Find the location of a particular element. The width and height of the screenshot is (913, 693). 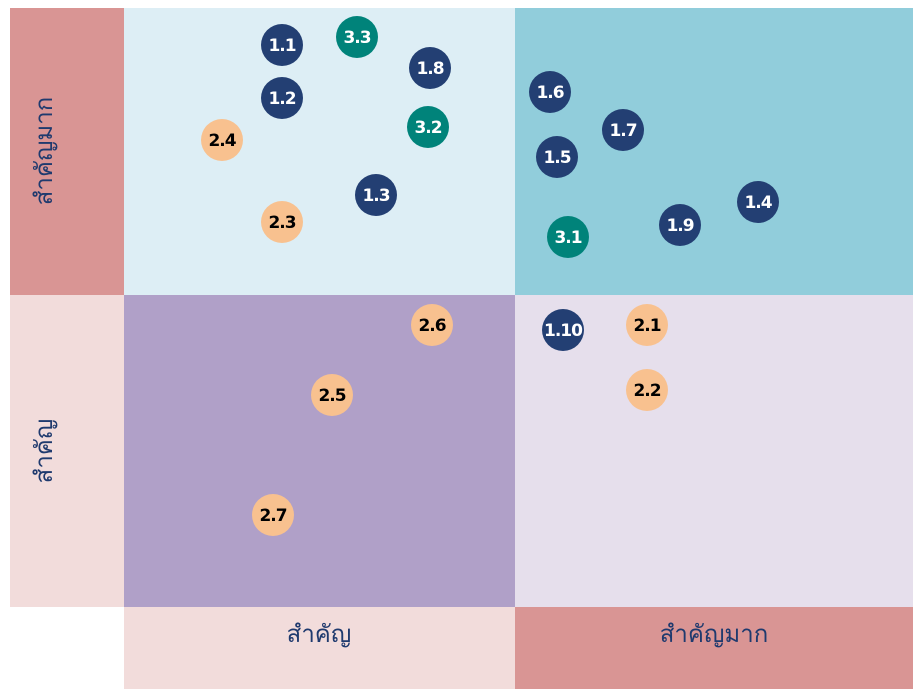

node-label: 2.6 is located at coordinates (431, 326).